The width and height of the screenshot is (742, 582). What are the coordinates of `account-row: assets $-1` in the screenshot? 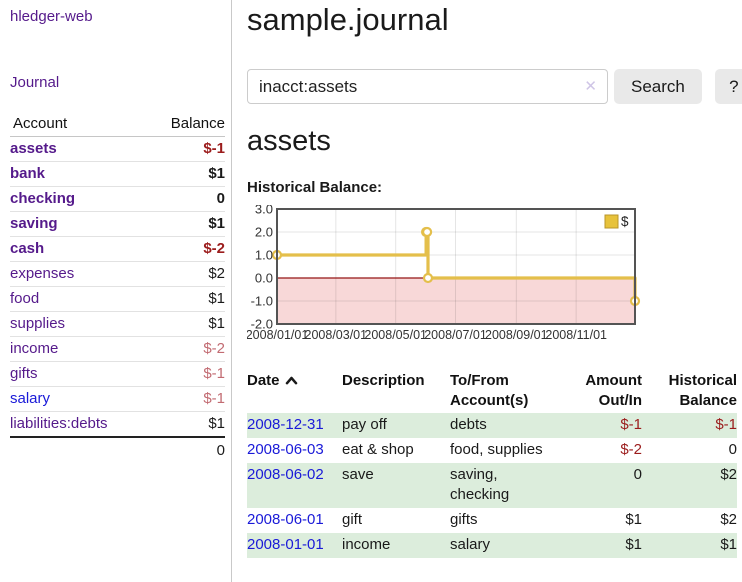 It's located at (117, 149).